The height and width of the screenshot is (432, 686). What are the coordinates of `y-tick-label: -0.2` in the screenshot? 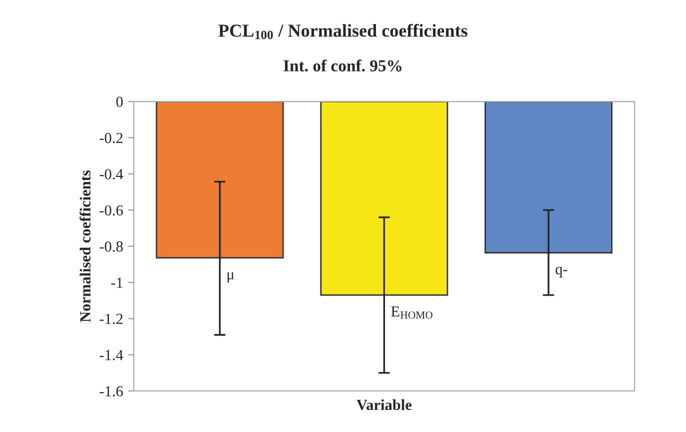 It's located at (111, 138).